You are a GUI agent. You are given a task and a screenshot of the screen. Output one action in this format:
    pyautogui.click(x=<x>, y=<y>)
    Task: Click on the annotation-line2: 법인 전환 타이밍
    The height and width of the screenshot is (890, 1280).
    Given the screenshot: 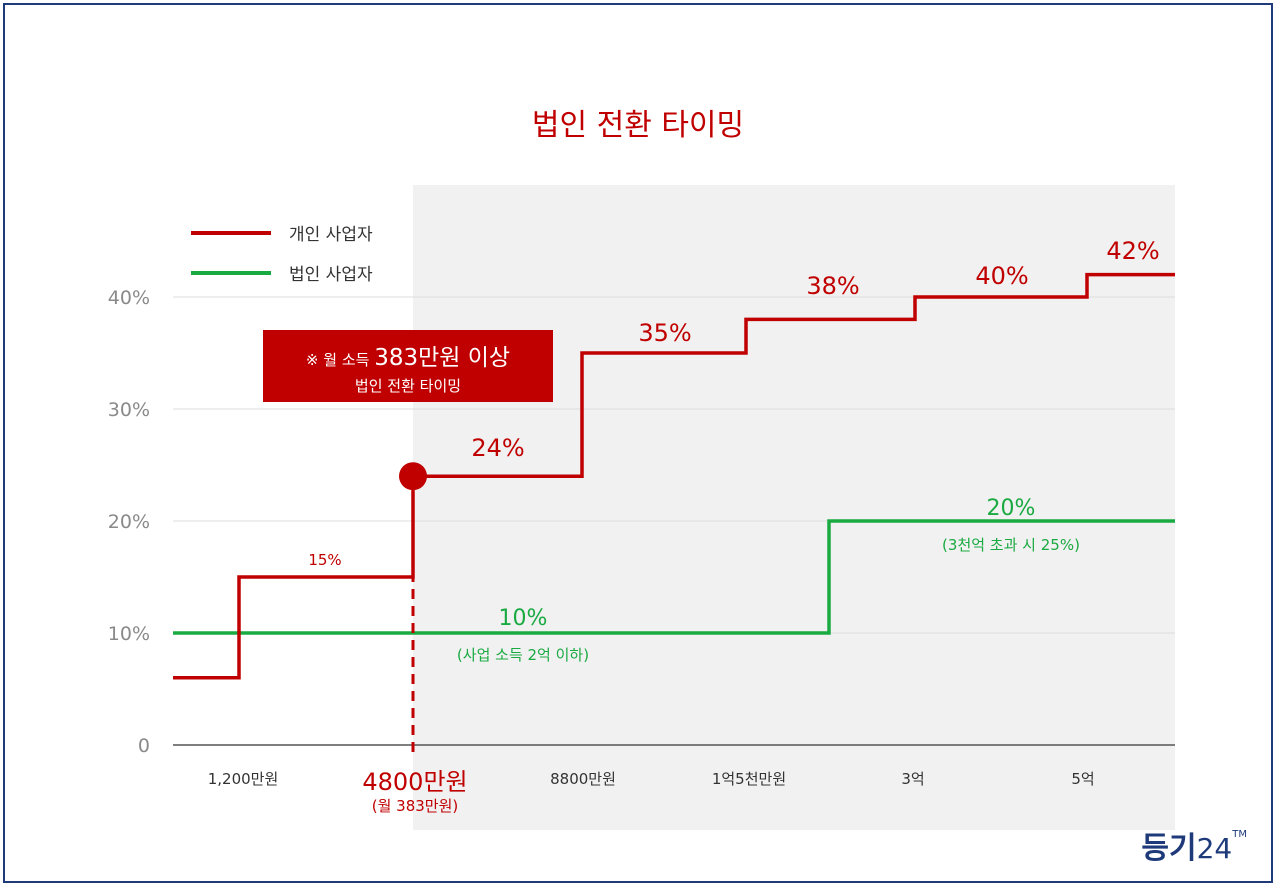 What is the action you would take?
    pyautogui.click(x=408, y=386)
    